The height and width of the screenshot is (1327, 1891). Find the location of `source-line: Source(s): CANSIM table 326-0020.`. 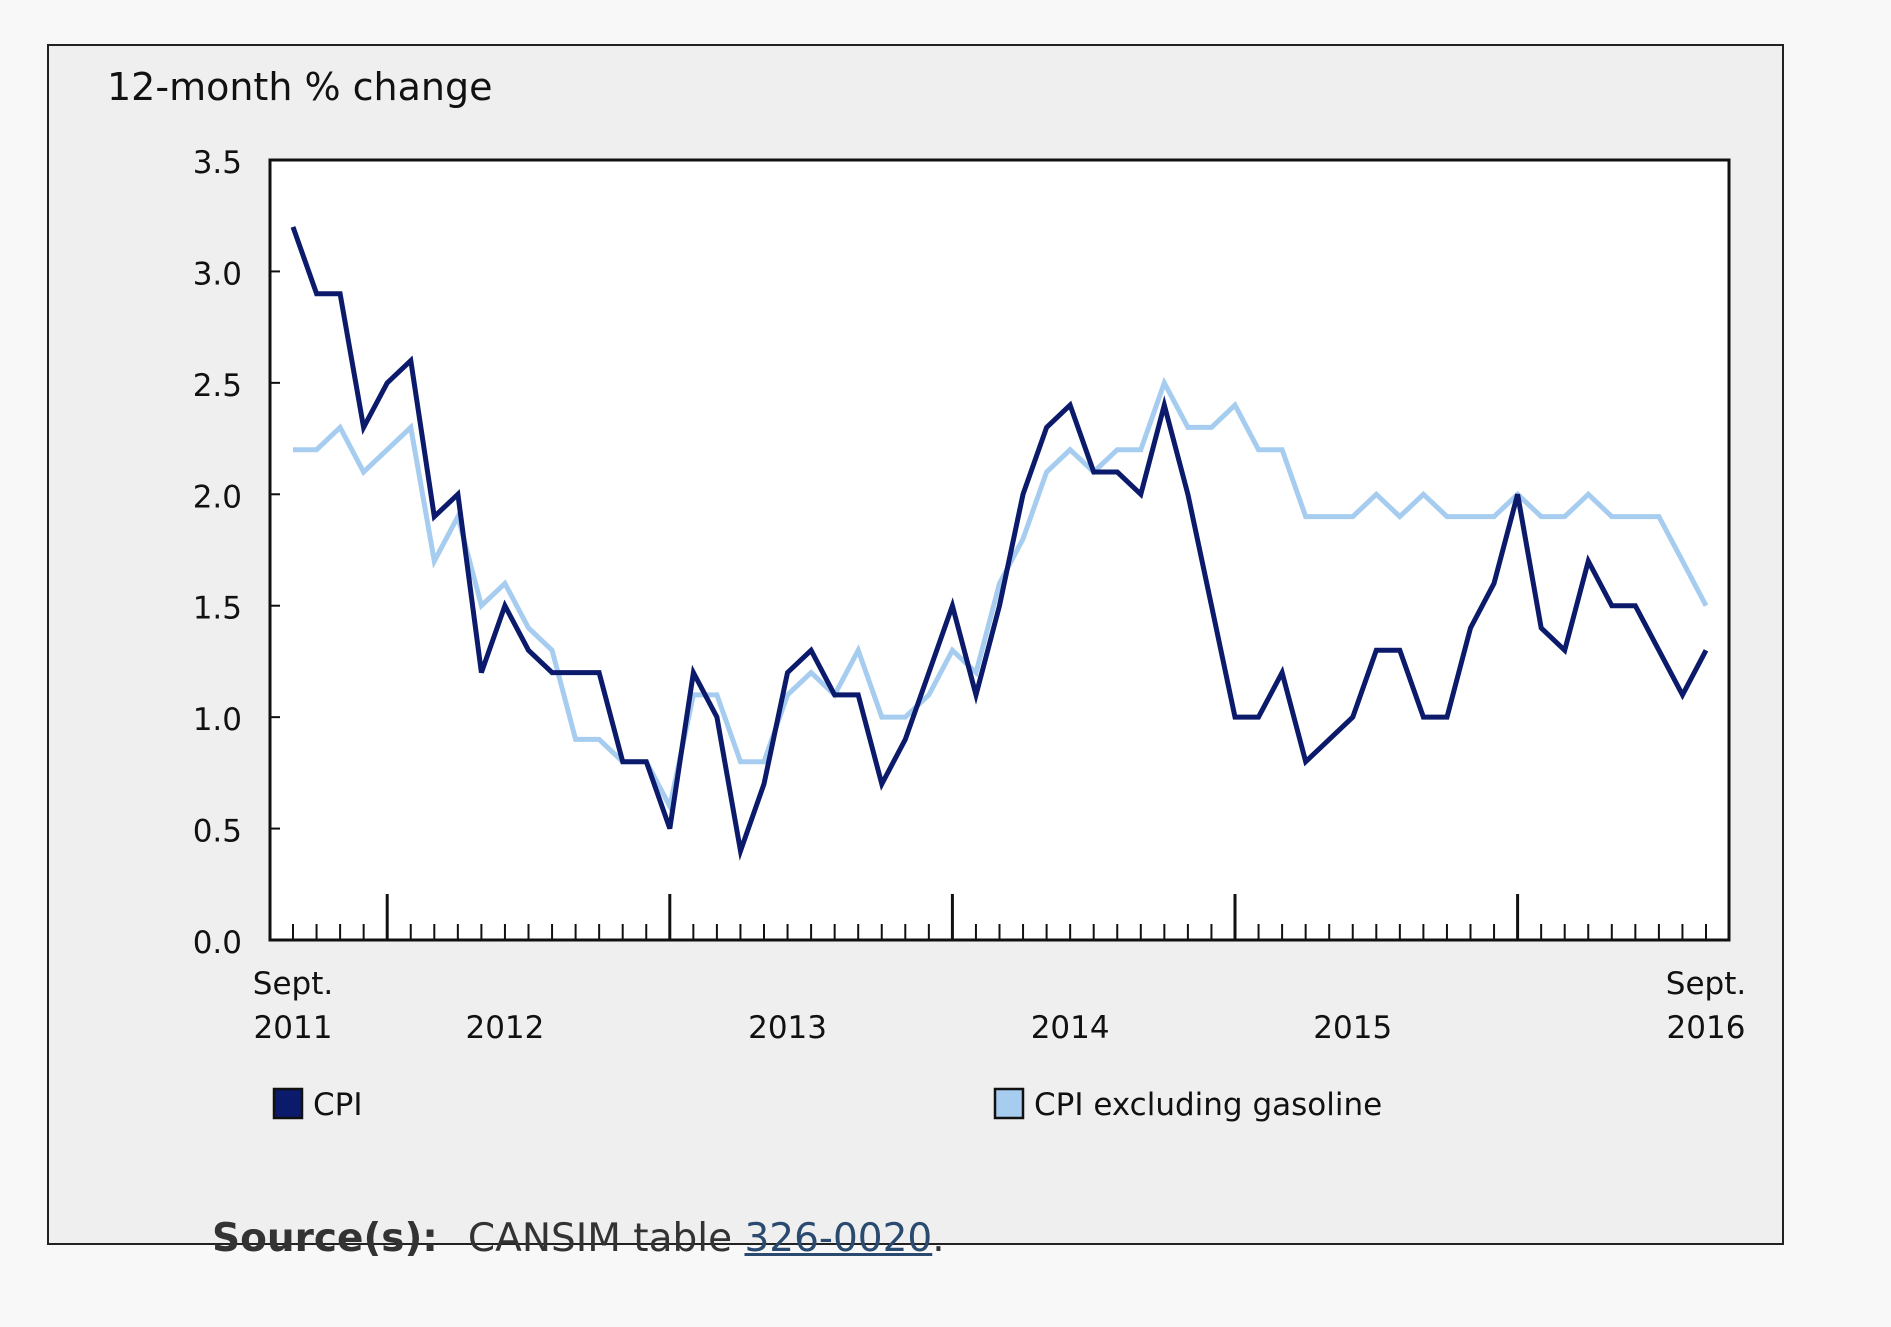

source-line: Source(s): CANSIM table 326-0020. is located at coordinates (578, 1238).